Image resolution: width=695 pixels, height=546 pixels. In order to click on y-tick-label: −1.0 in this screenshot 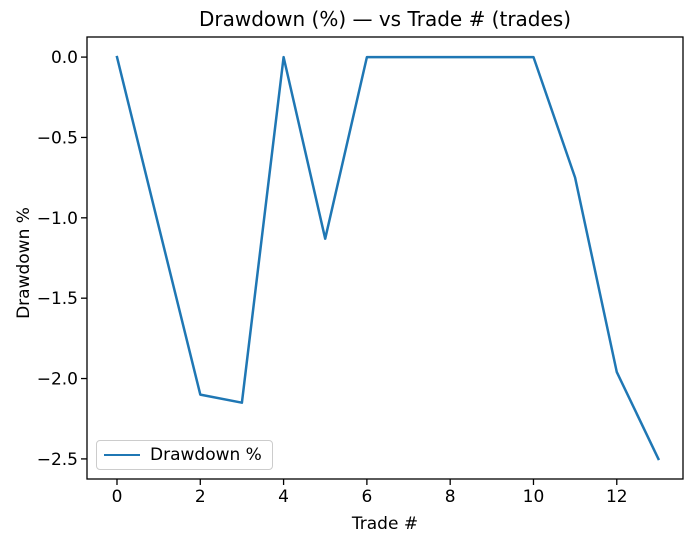, I will do `click(57, 219)`.